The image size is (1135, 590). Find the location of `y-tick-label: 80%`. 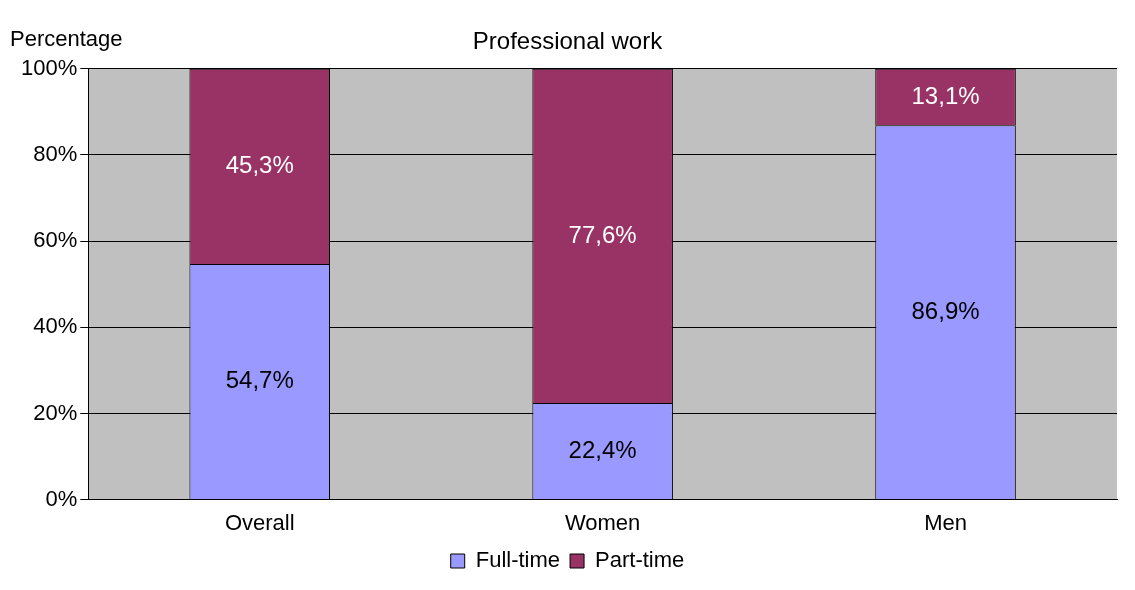

y-tick-label: 80% is located at coordinates (55, 154).